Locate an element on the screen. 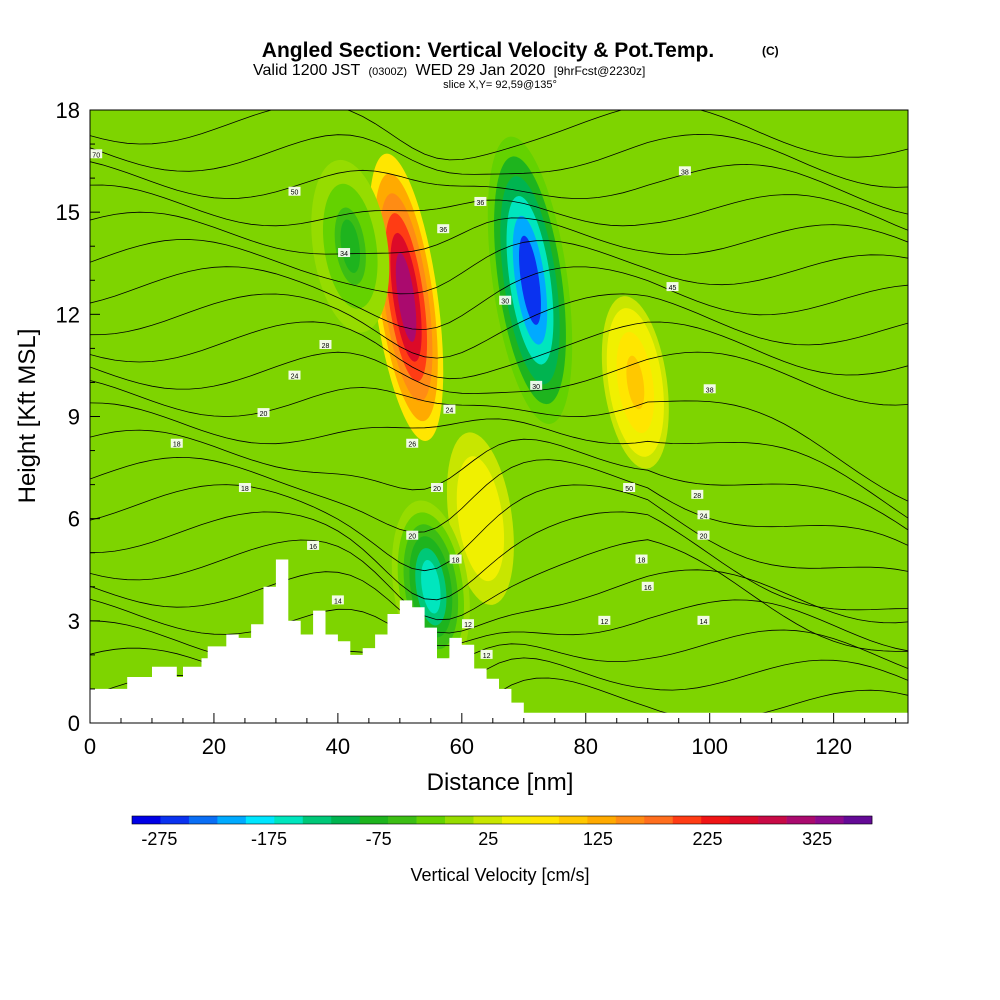 The width and height of the screenshot is (1000, 1000). contour-label-29: 14 is located at coordinates (703, 620).